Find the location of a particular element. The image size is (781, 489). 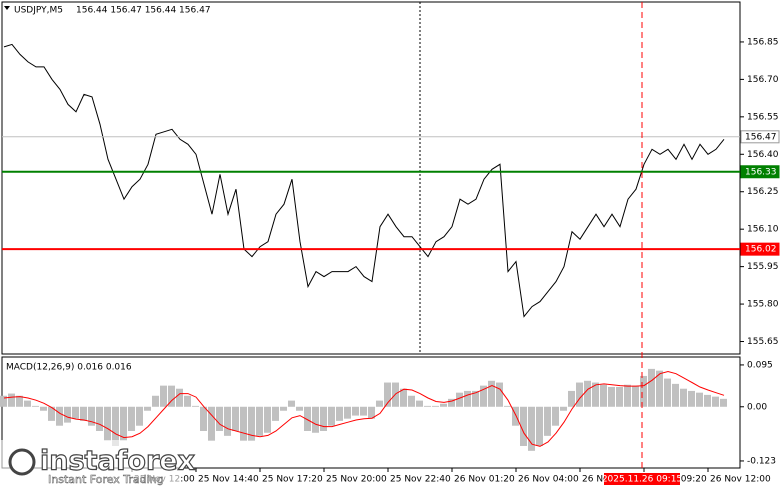

x-tick-label: 26 Nov 12:00 is located at coordinates (740, 480).